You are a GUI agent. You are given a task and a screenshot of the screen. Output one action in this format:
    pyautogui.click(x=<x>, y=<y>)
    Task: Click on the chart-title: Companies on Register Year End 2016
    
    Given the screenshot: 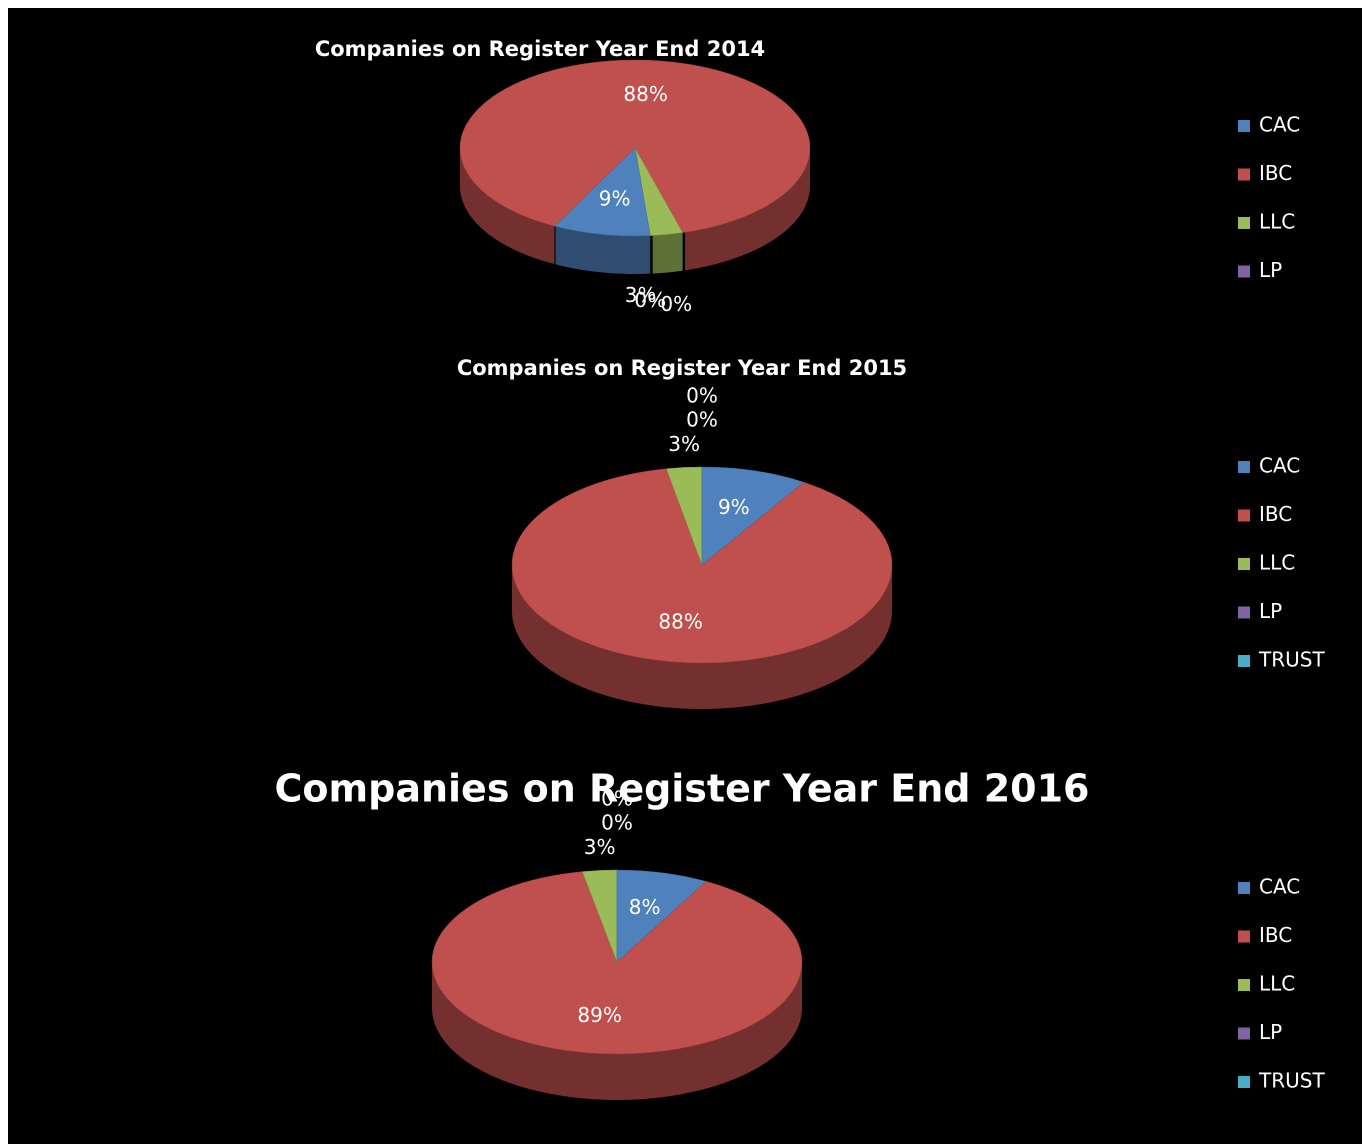 What is the action you would take?
    pyautogui.click(x=682, y=789)
    